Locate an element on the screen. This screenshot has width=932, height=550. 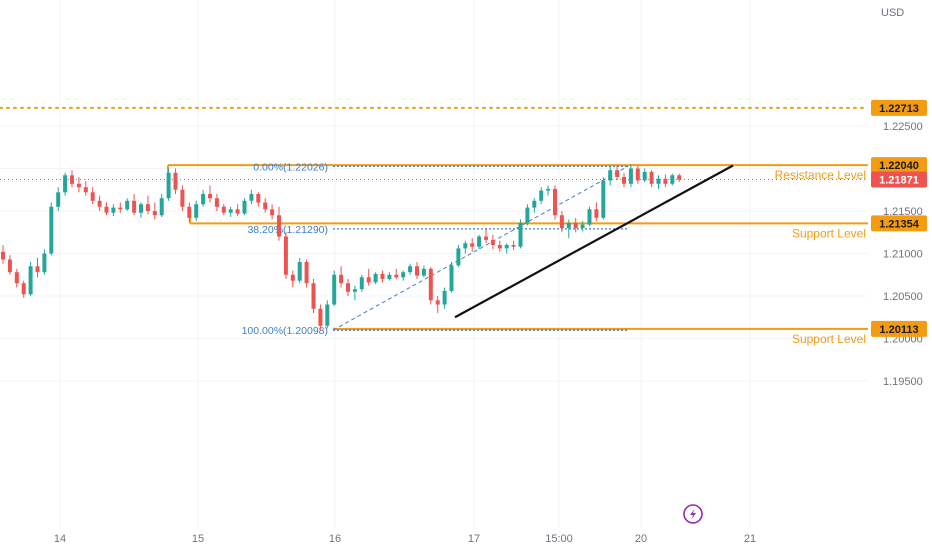
lightning-icon is located at coordinates (693, 514).